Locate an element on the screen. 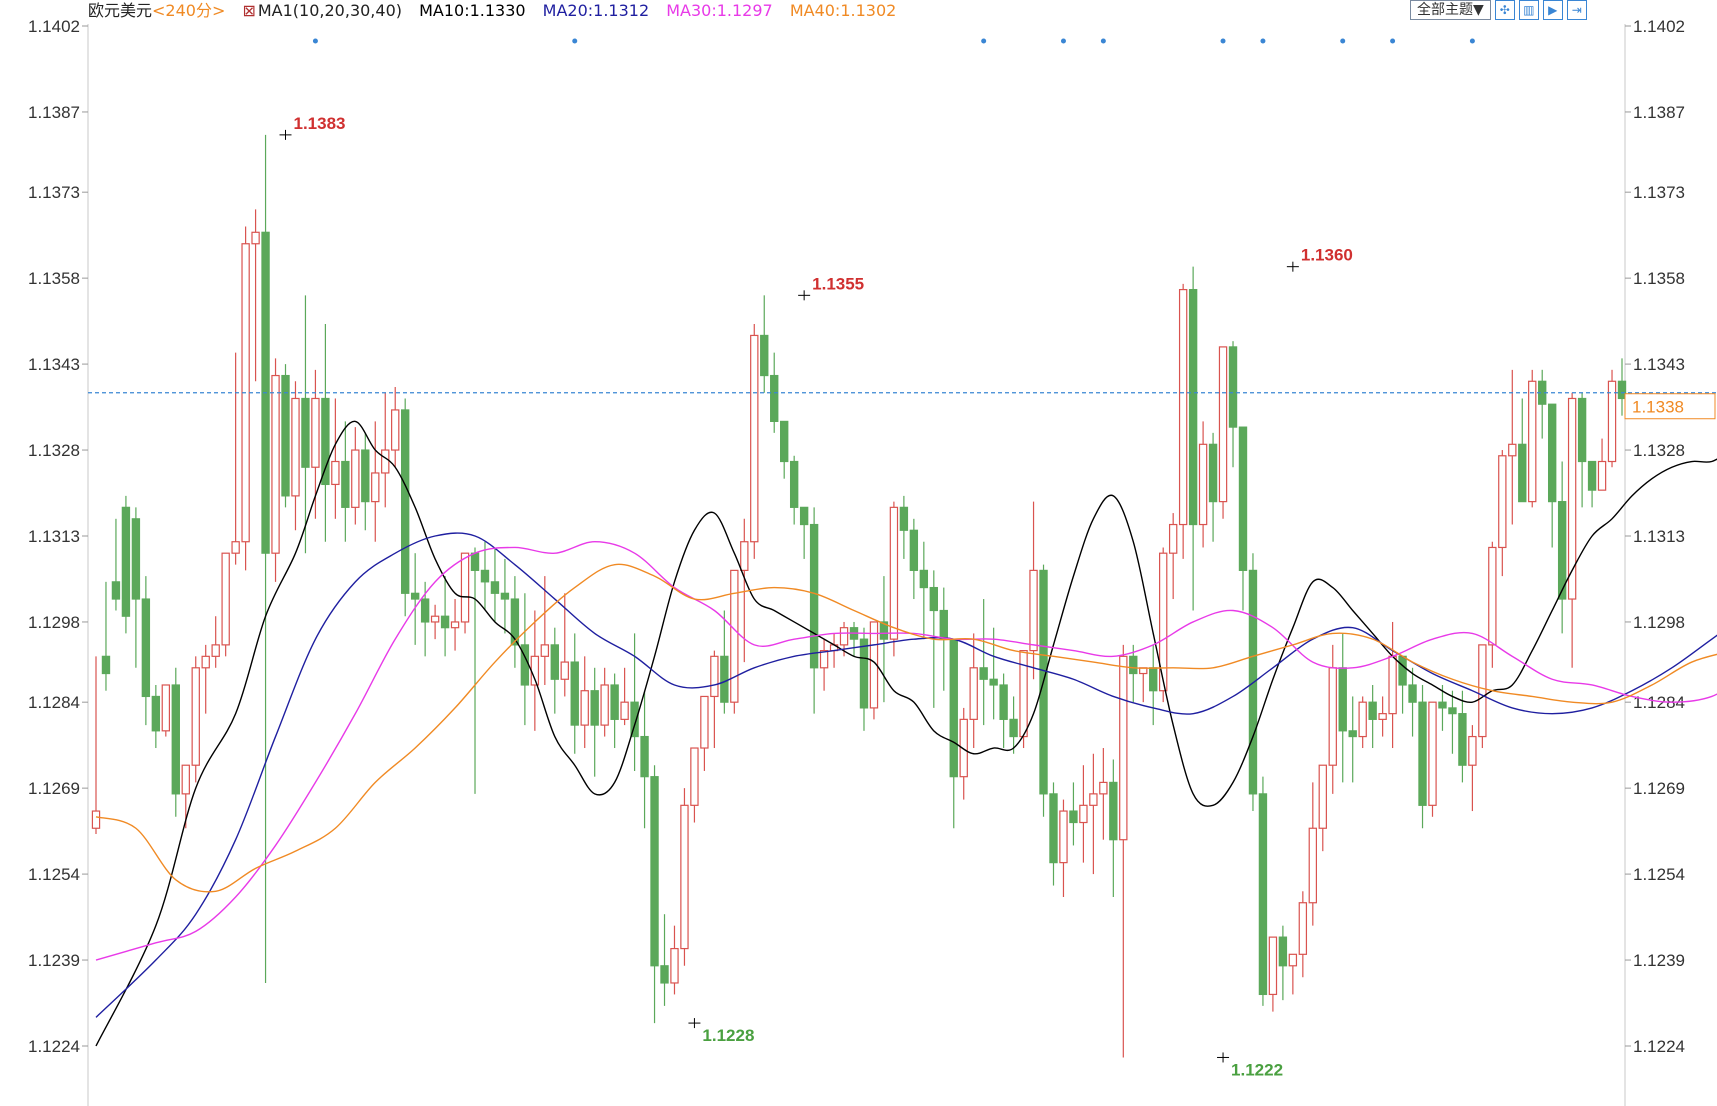 This screenshot has height=1106, width=1717. period-label: <240分> is located at coordinates (189, 10).